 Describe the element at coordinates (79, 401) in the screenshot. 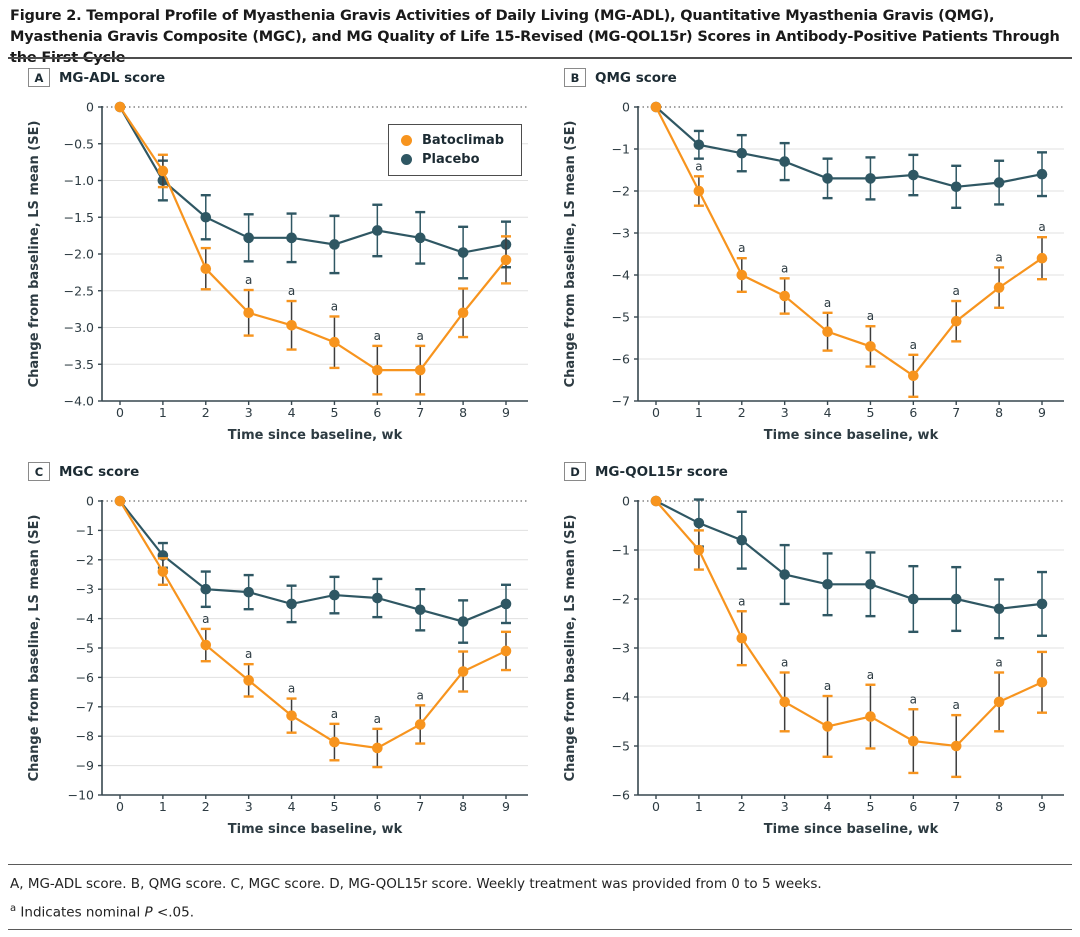

I see `svg-text: −4.0` at that location.